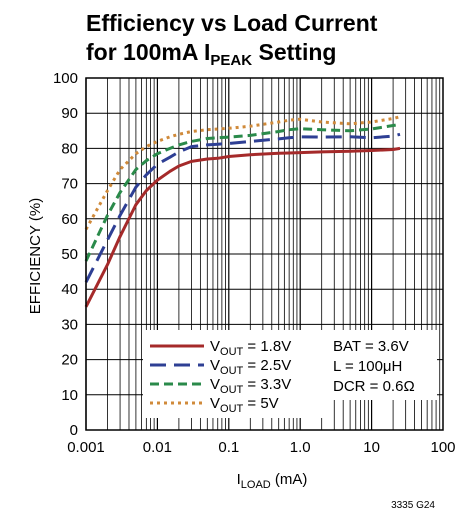  What do you see at coordinates (69, 254) in the screenshot?
I see `y-tick-label: 50` at bounding box center [69, 254].